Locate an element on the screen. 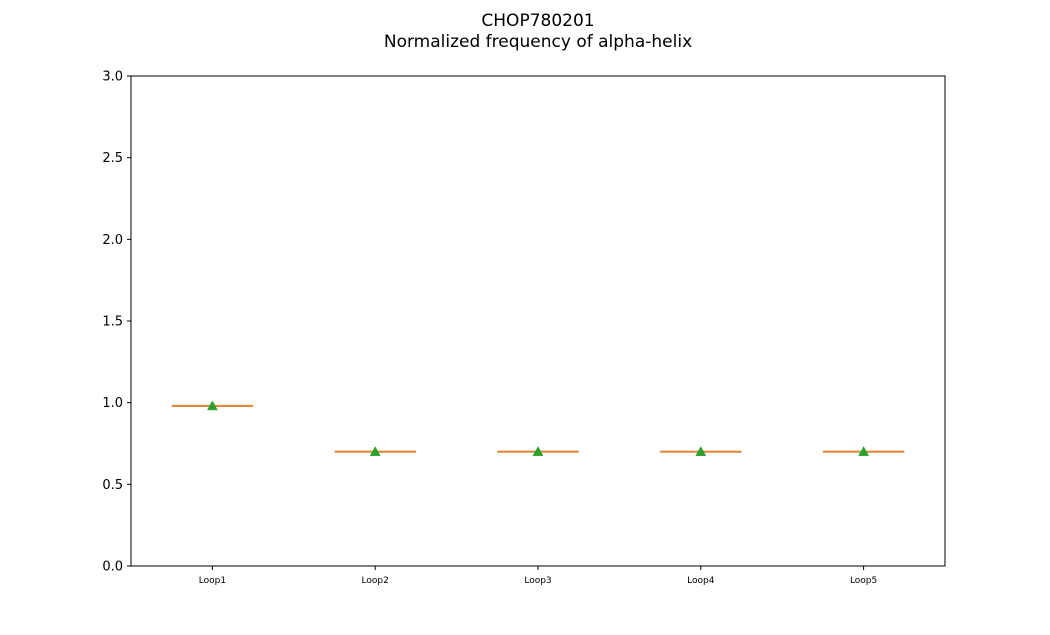 The image size is (1050, 635). x-tick-label: Loop1 is located at coordinates (212, 581).